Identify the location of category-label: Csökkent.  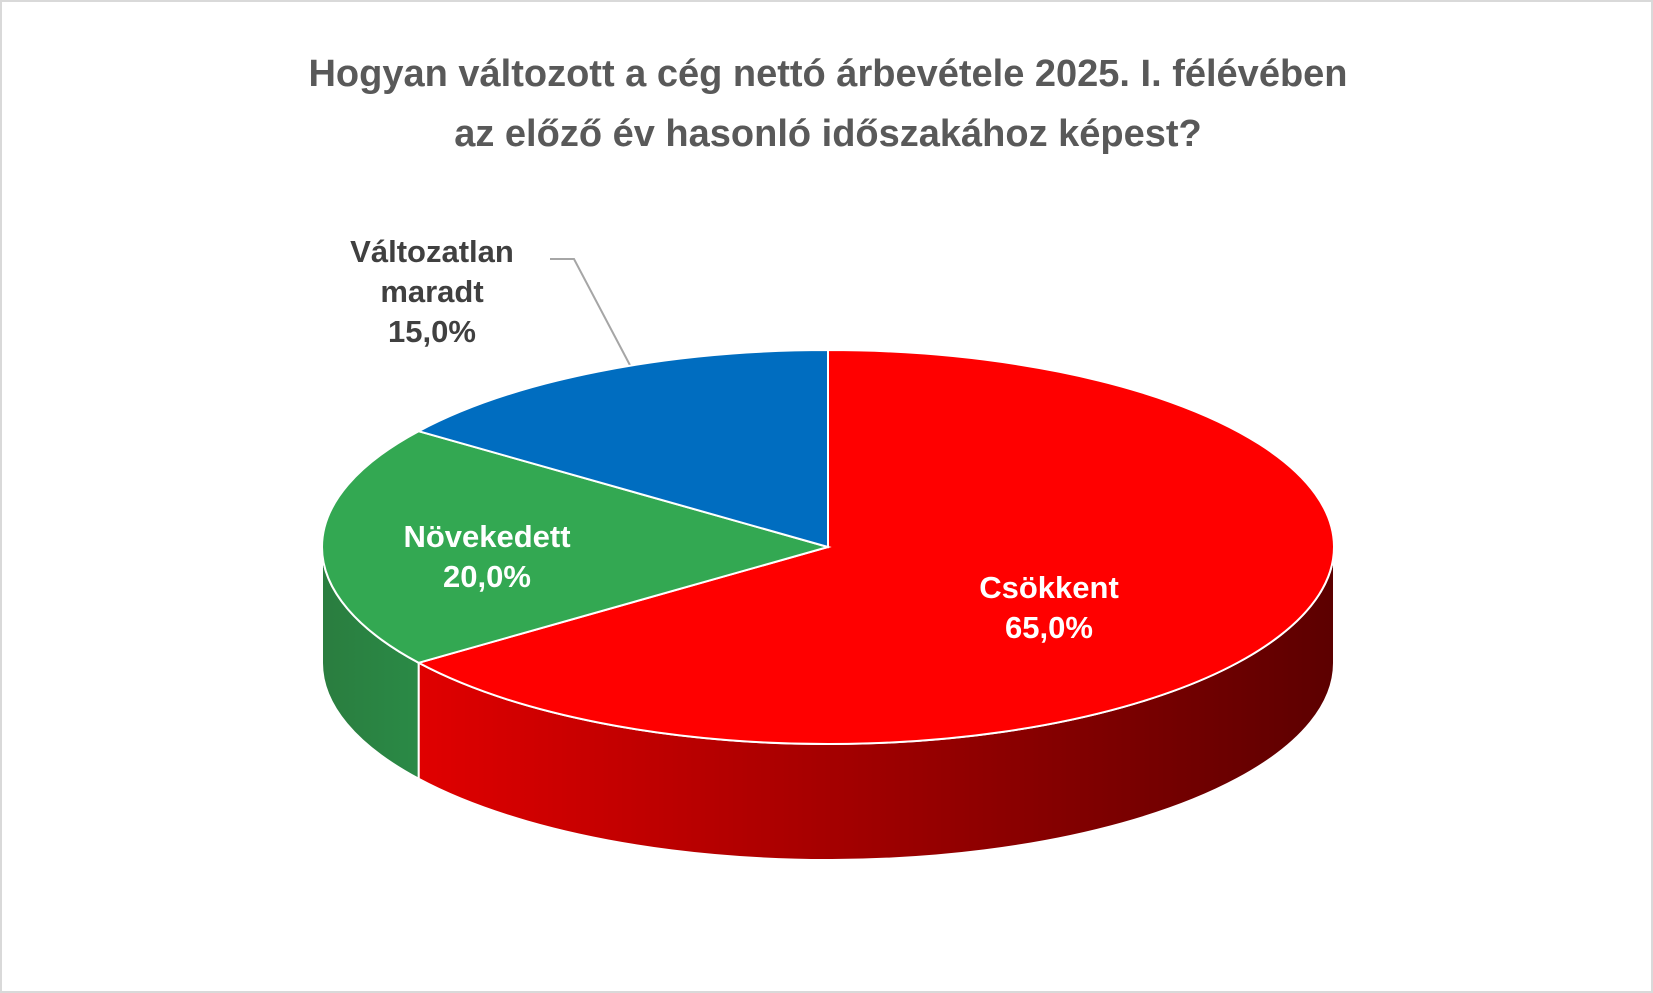
(1049, 587).